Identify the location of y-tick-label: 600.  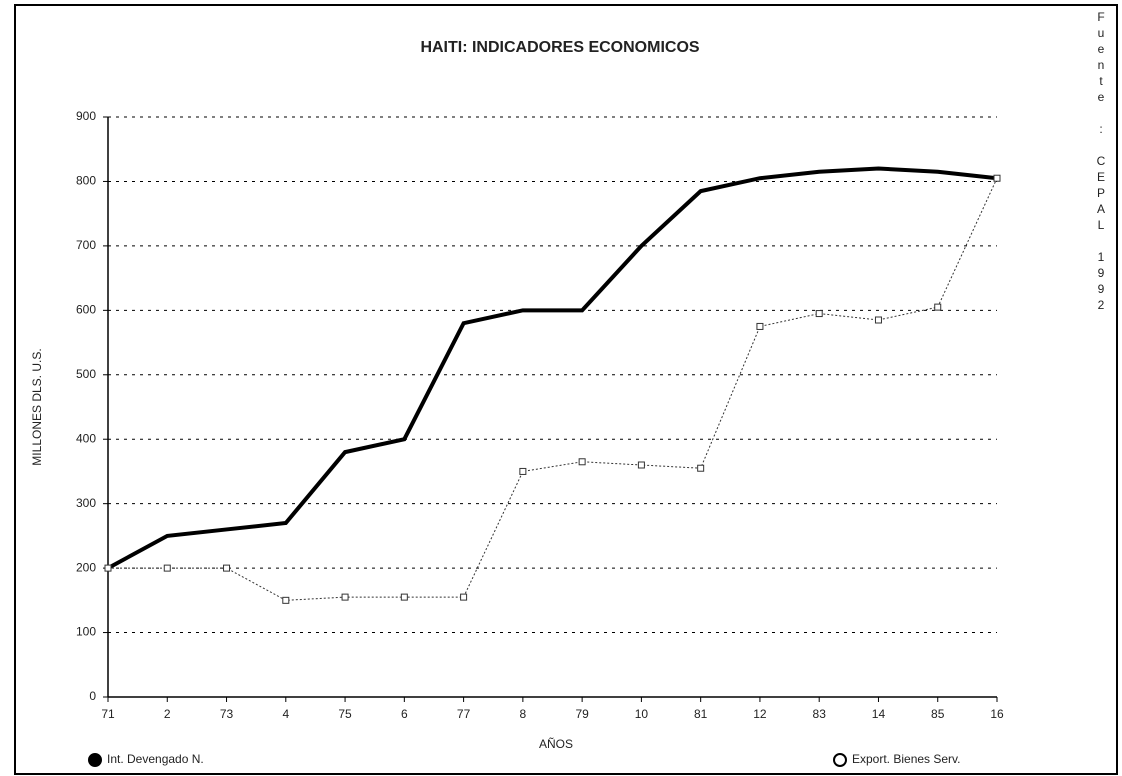
(86, 310).